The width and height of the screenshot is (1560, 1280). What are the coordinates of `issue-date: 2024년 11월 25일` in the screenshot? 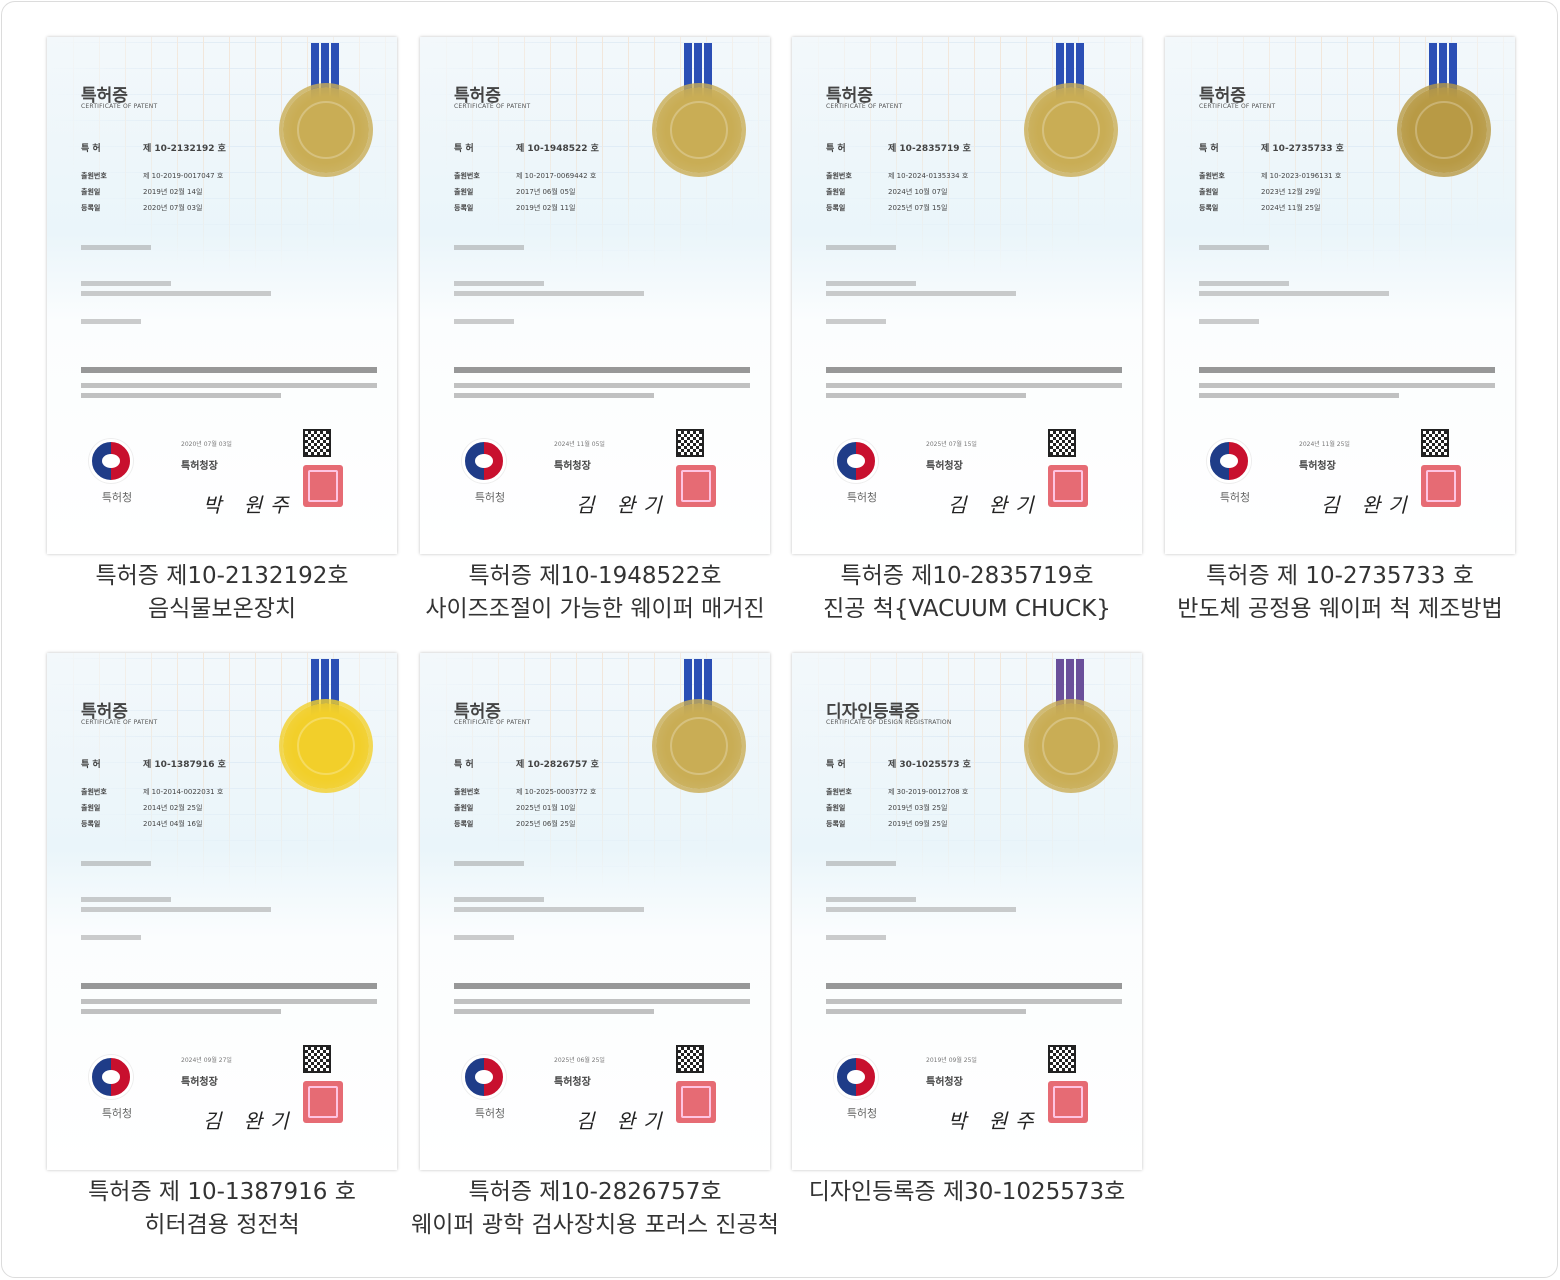 It's located at (1324, 444).